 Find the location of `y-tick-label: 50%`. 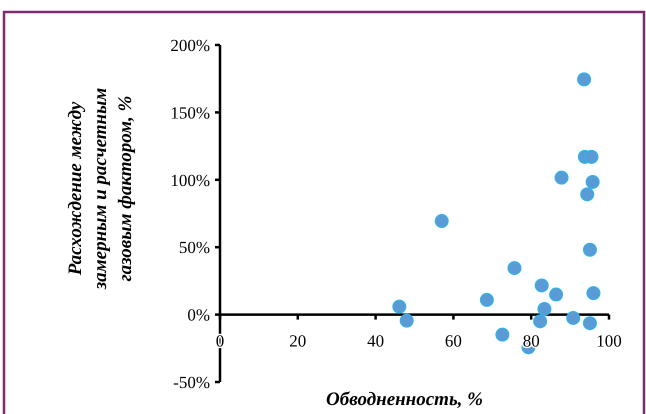

y-tick-label: 50% is located at coordinates (194, 248).